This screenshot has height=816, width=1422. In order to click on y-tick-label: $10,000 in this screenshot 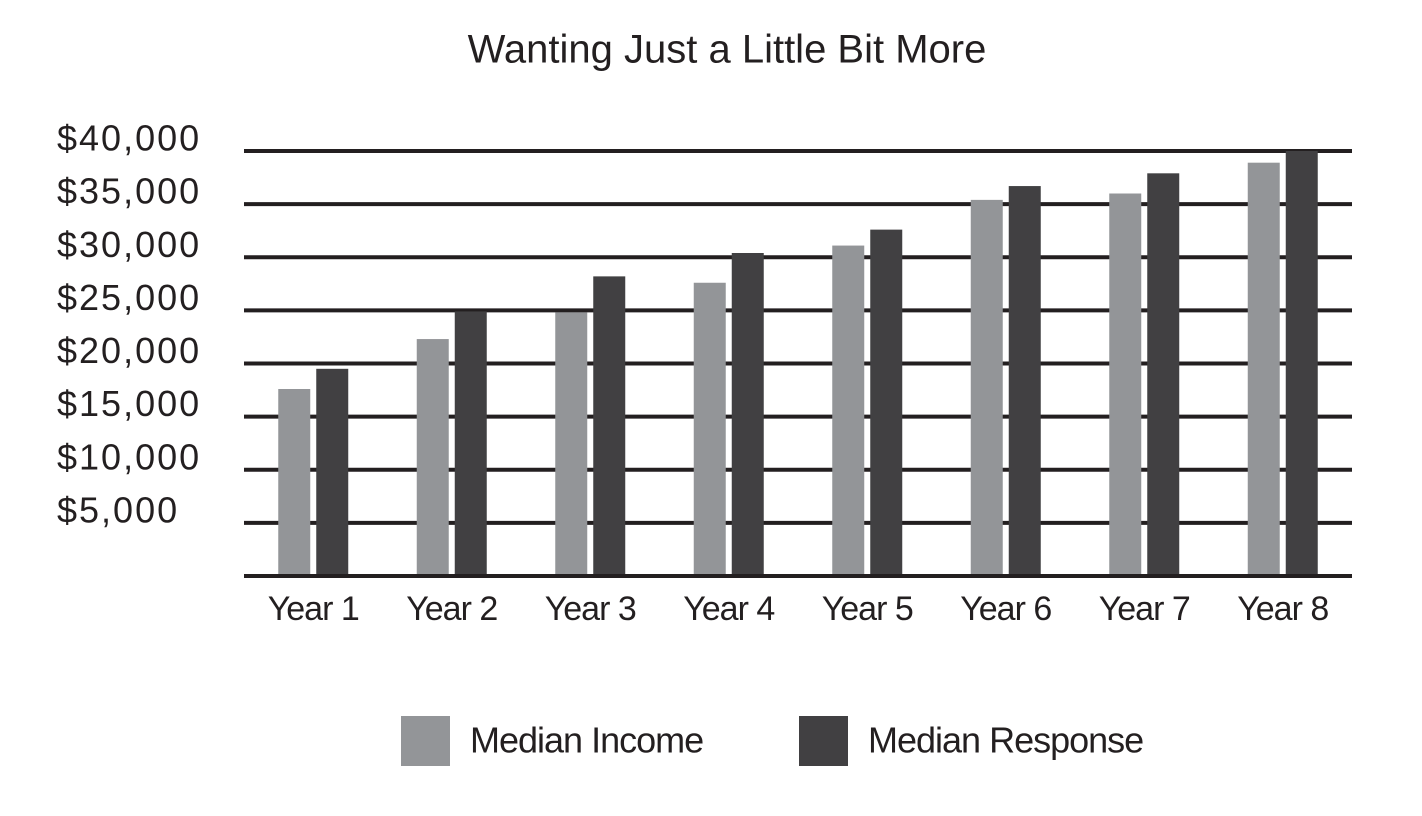, I will do `click(129, 456)`.